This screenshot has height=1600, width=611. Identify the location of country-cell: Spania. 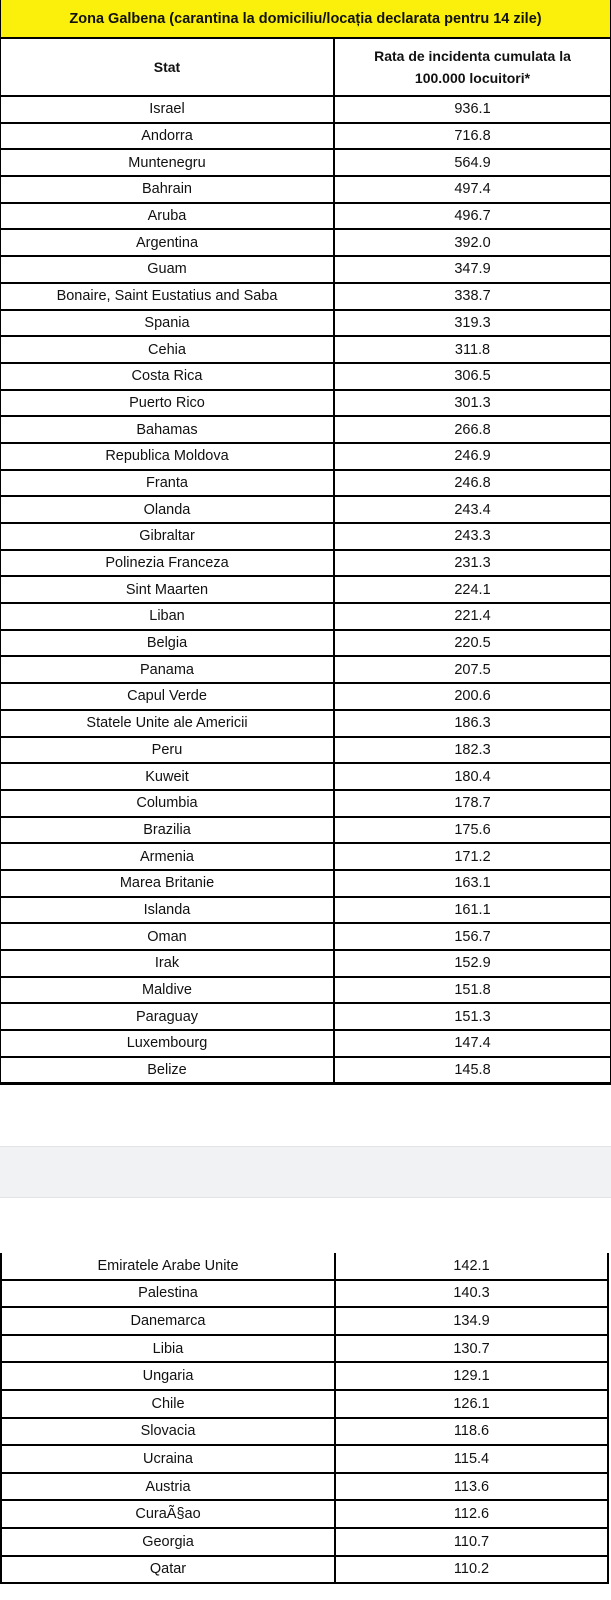
(168, 323).